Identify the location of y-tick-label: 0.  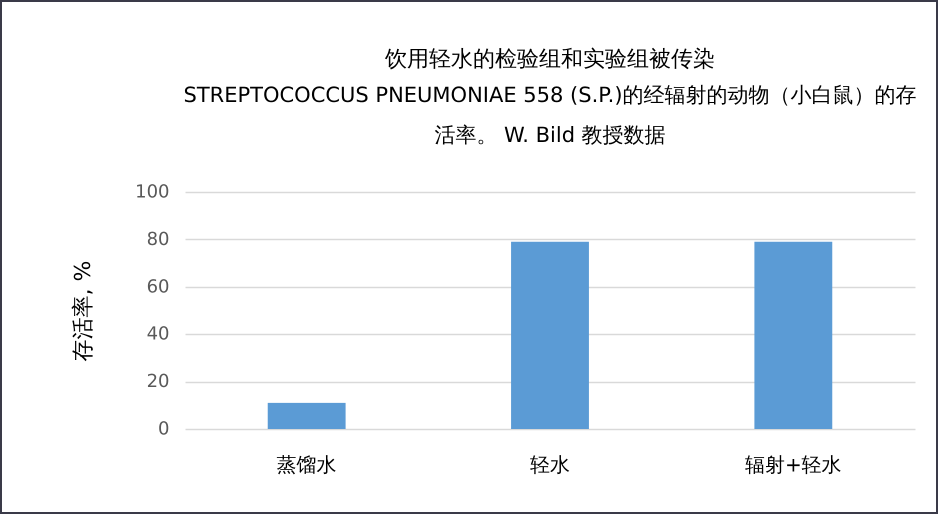
(164, 429).